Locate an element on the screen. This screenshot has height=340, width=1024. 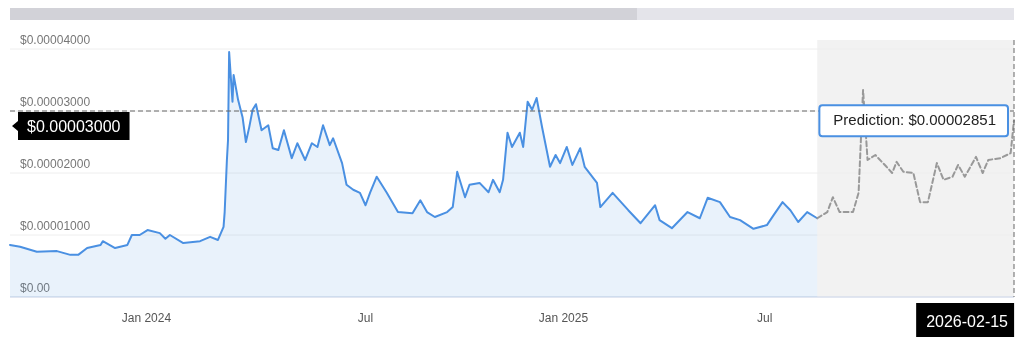
x-tick-label: Jan 2025 is located at coordinates (563, 318).